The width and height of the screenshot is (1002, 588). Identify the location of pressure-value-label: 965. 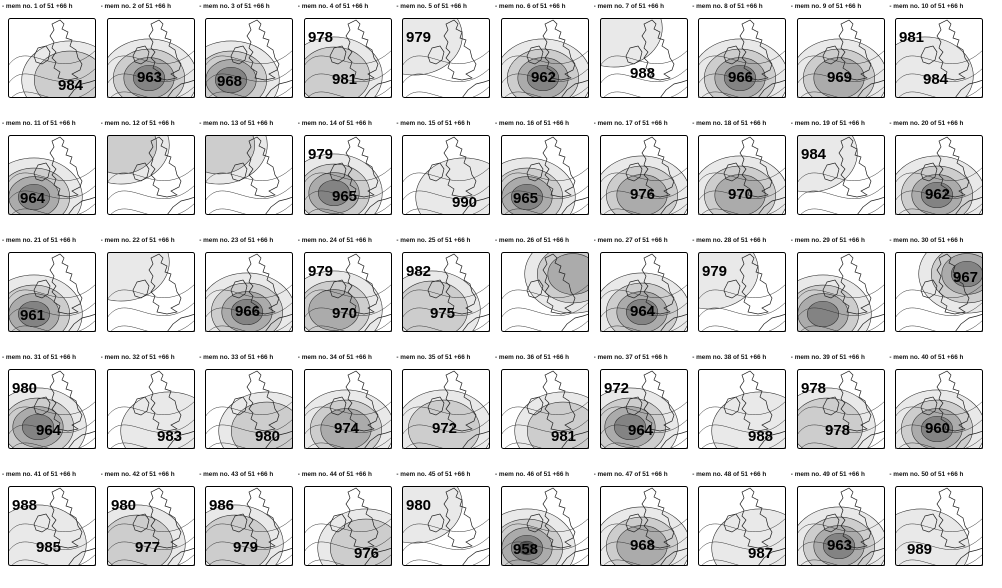
(525, 198).